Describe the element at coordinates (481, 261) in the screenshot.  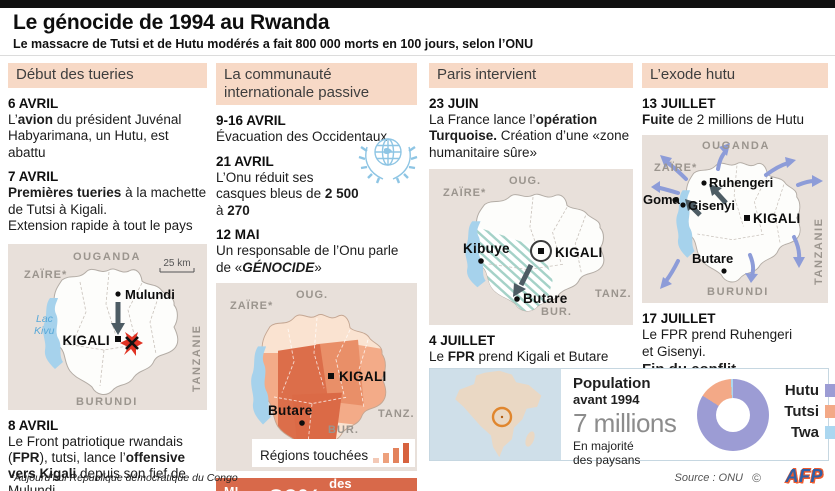
I see `city-dot-kibuye` at that location.